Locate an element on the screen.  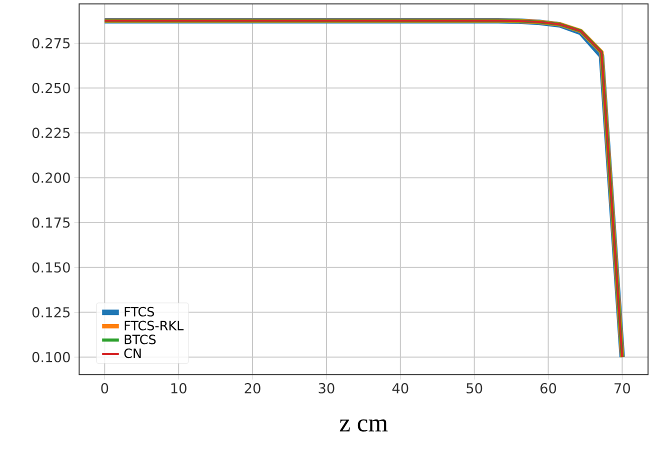
legend-label: FTCS is located at coordinates (139, 311).